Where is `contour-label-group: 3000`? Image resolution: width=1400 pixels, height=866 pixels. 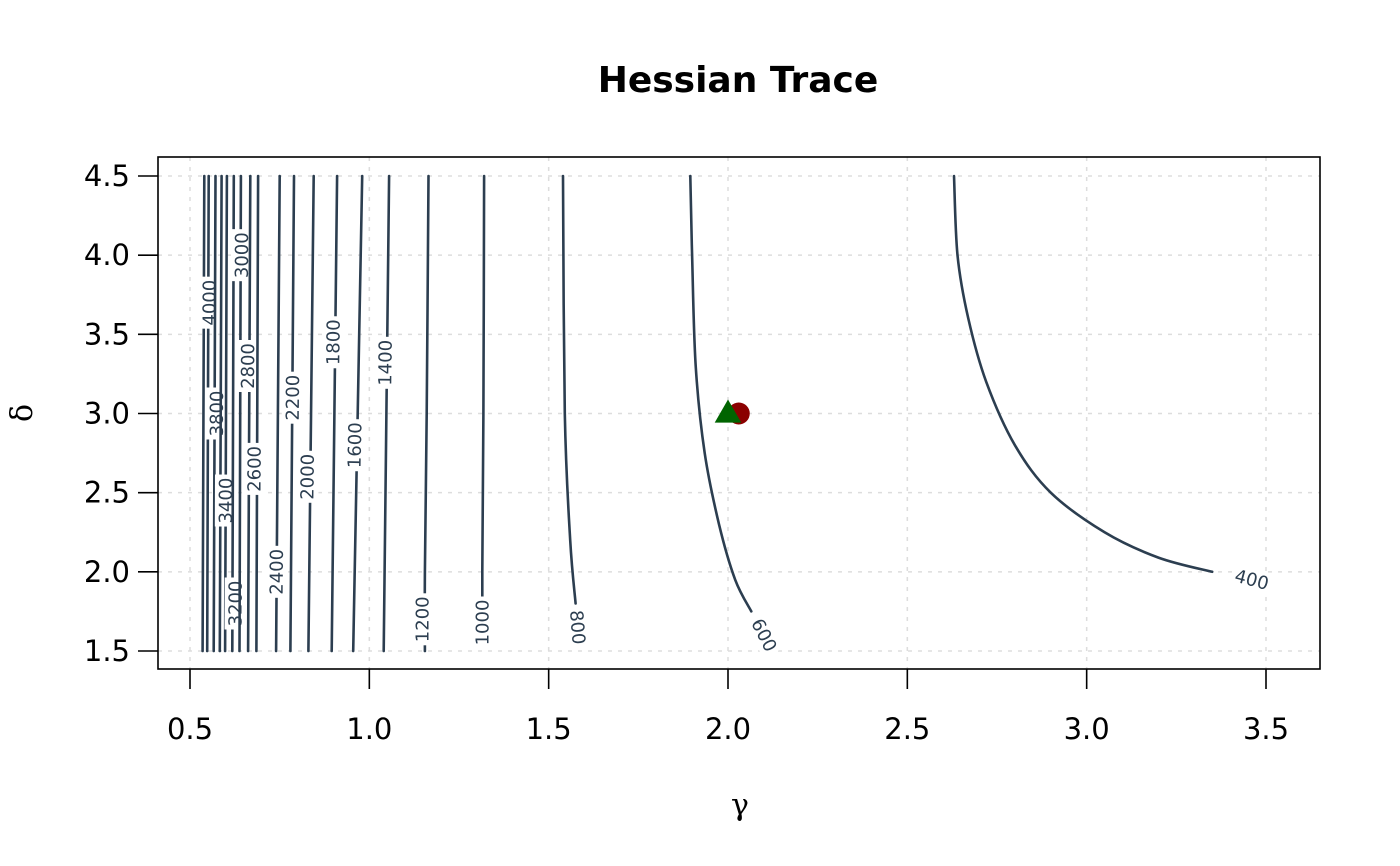 contour-label-group: 3000 is located at coordinates (242, 255).